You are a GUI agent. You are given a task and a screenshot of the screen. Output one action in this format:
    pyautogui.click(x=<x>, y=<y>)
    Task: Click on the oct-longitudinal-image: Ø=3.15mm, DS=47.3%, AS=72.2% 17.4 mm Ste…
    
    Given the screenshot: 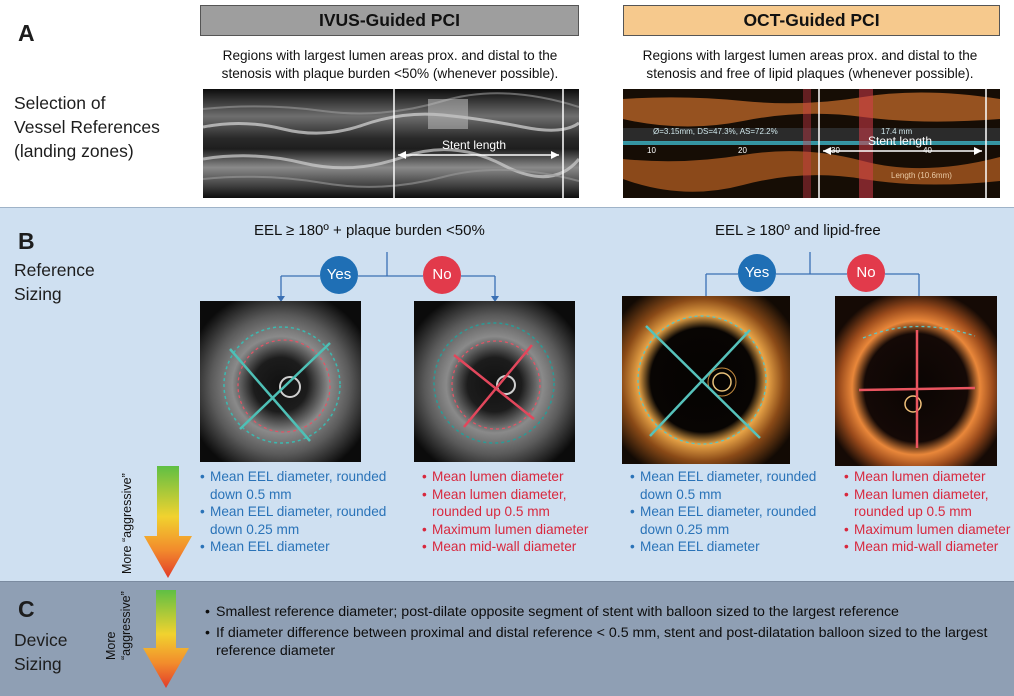 What is the action you would take?
    pyautogui.click(x=811, y=143)
    